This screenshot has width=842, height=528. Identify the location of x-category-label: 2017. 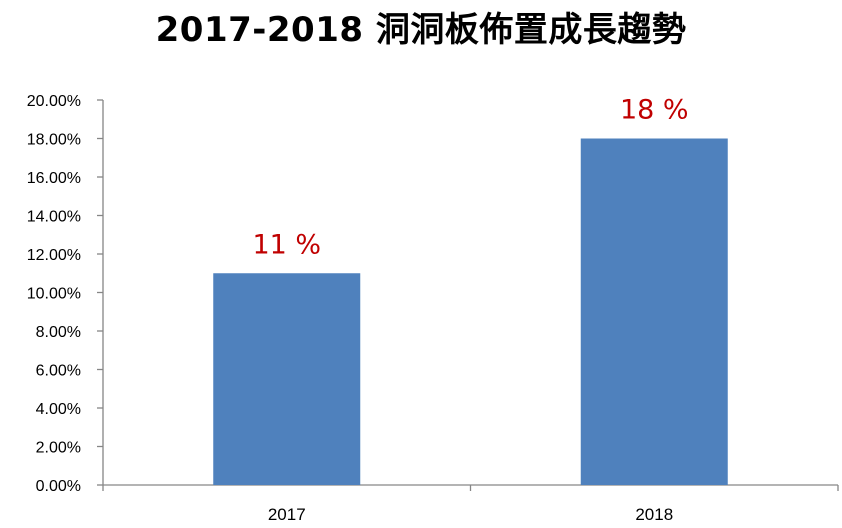
(287, 514).